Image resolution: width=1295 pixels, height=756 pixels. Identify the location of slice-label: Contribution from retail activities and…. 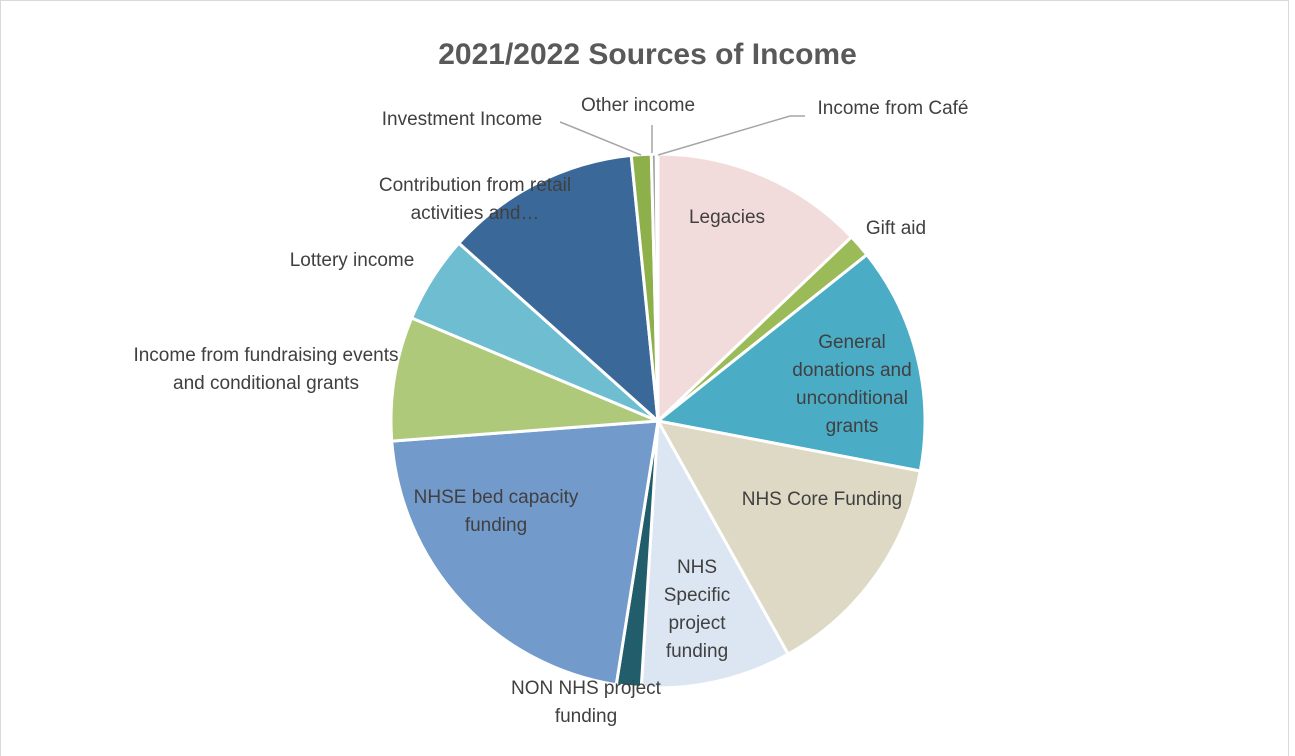
(475, 199).